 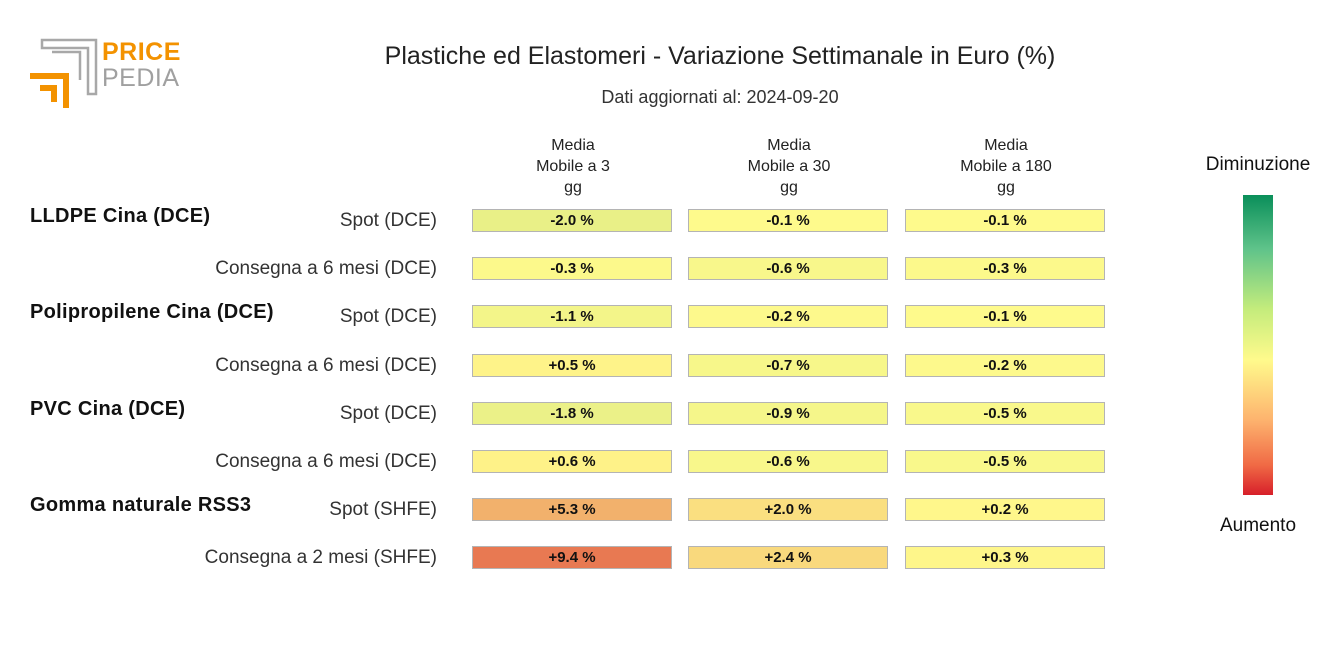 I want to click on color-scale-bar, so click(x=1258, y=345).